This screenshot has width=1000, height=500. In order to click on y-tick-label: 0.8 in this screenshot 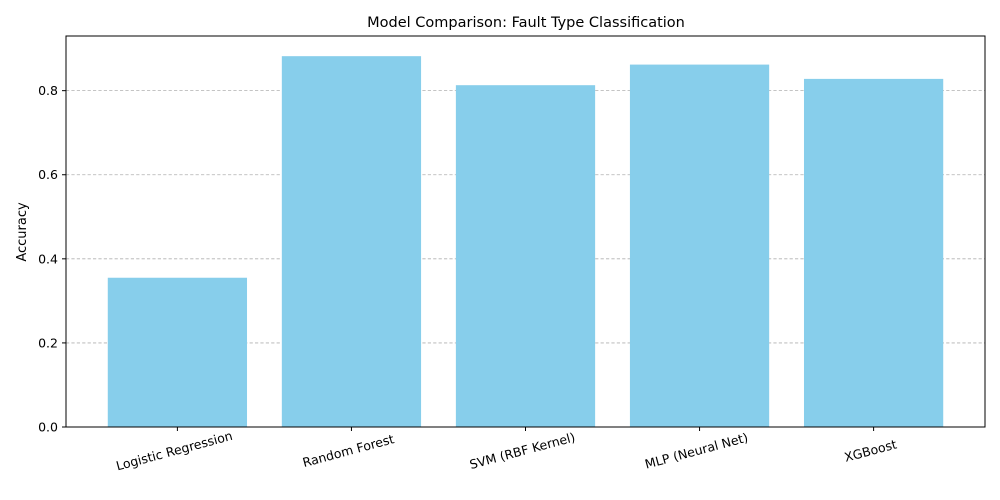, I will do `click(48, 90)`.